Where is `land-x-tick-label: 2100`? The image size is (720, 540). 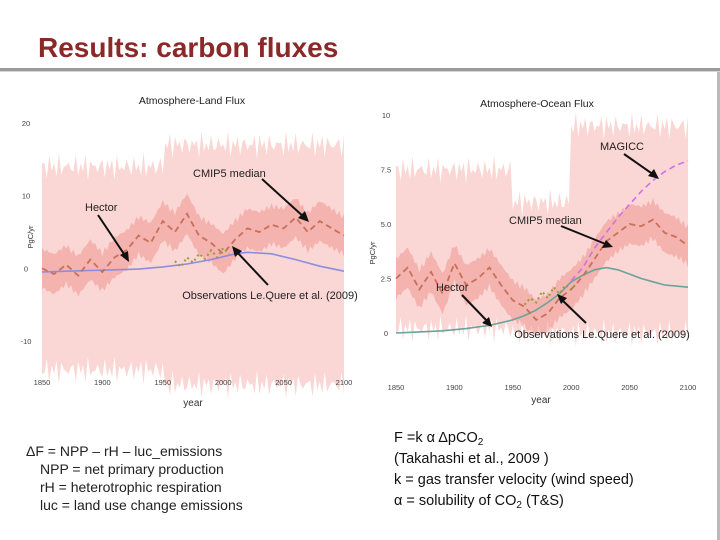 land-x-tick-label: 2100 is located at coordinates (344, 382).